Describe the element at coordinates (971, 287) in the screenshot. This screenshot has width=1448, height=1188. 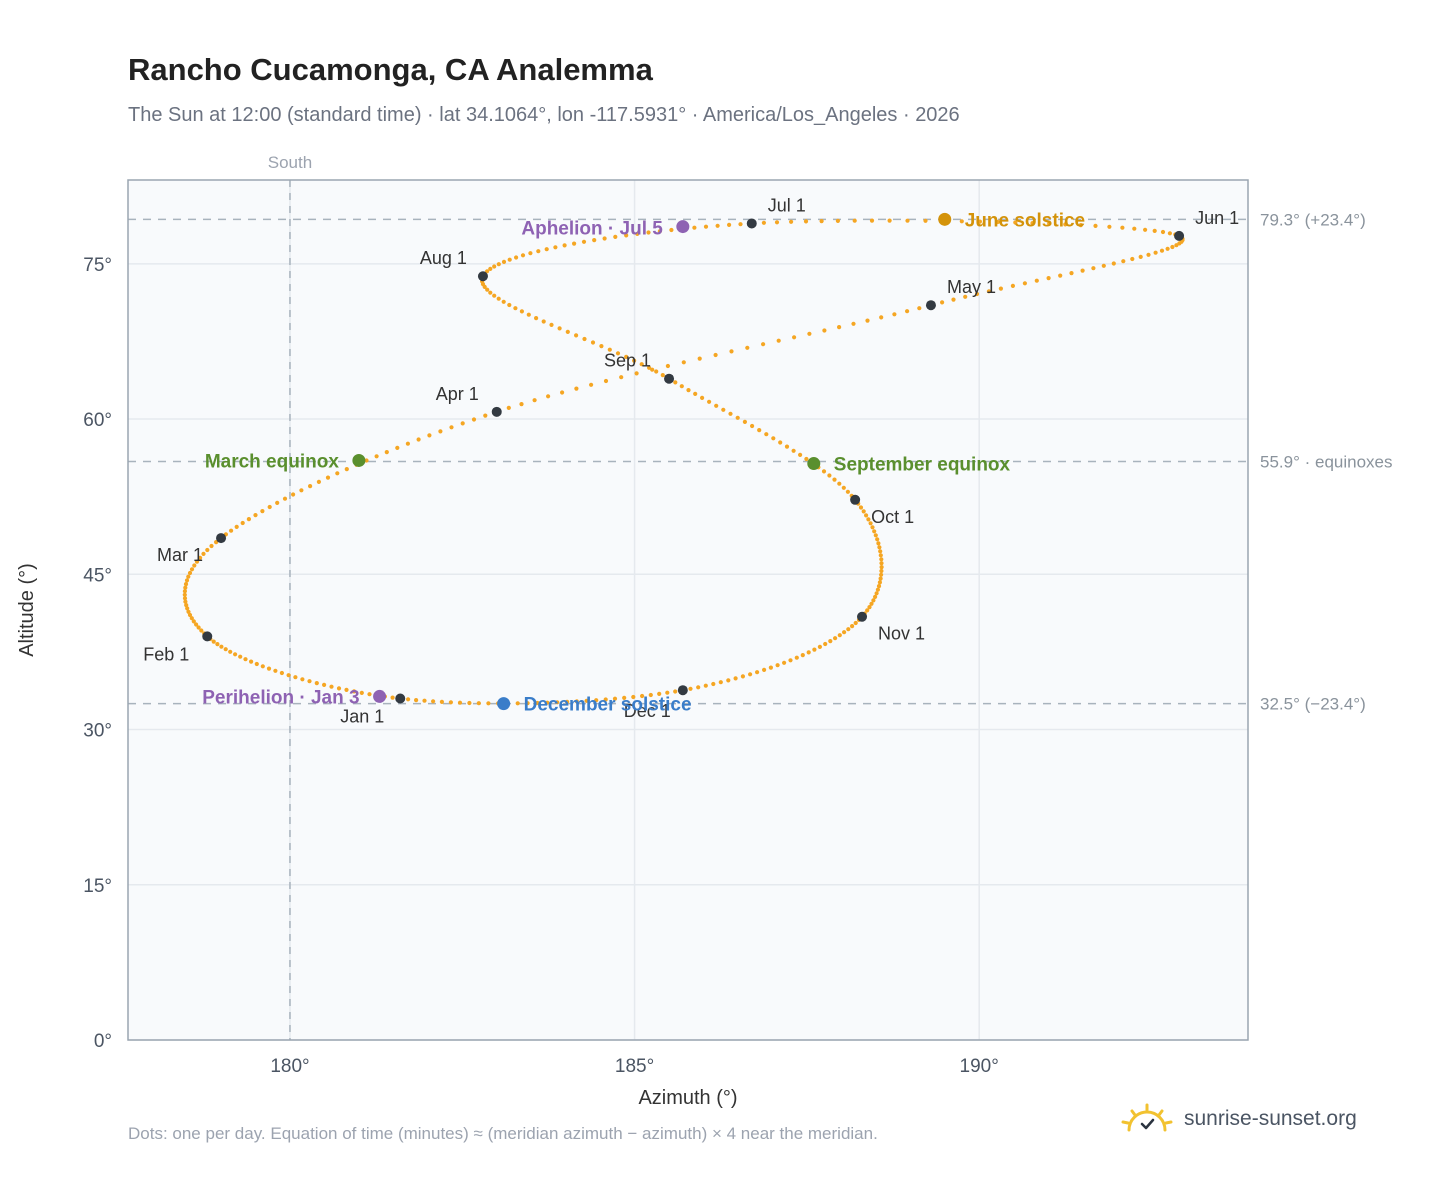
I see `month-label: May 1` at that location.